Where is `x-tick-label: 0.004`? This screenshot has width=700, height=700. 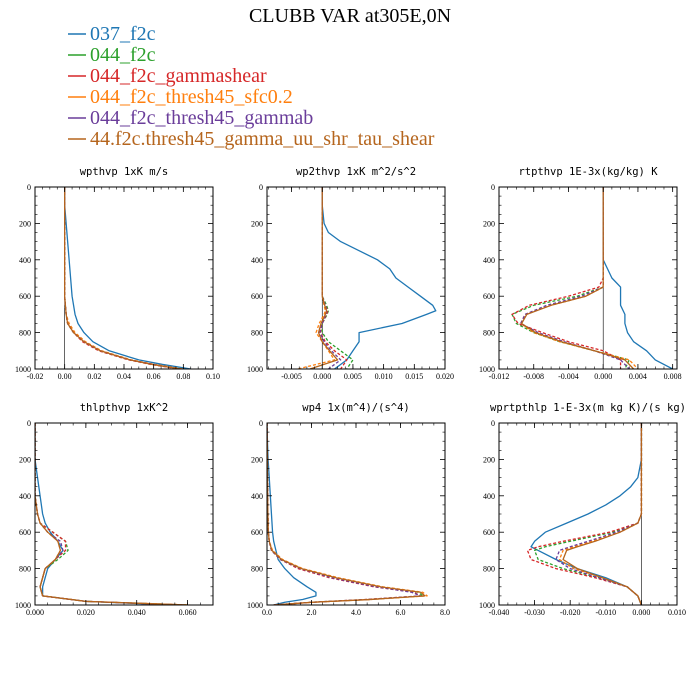 x-tick-label: 0.004 is located at coordinates (638, 376).